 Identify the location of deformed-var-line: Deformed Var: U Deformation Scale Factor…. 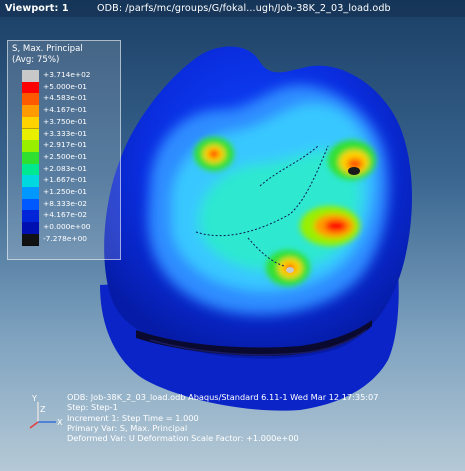
(183, 438).